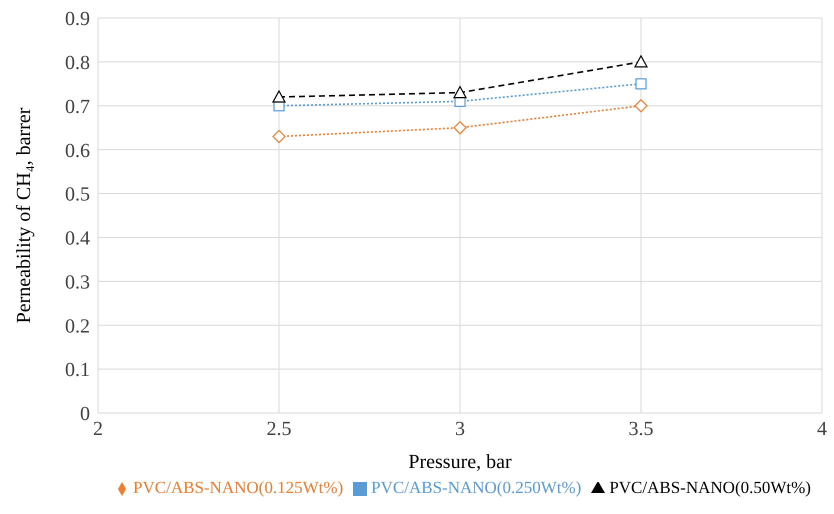  What do you see at coordinates (460, 462) in the screenshot?
I see `x-axis-title: Pressure, bar` at bounding box center [460, 462].